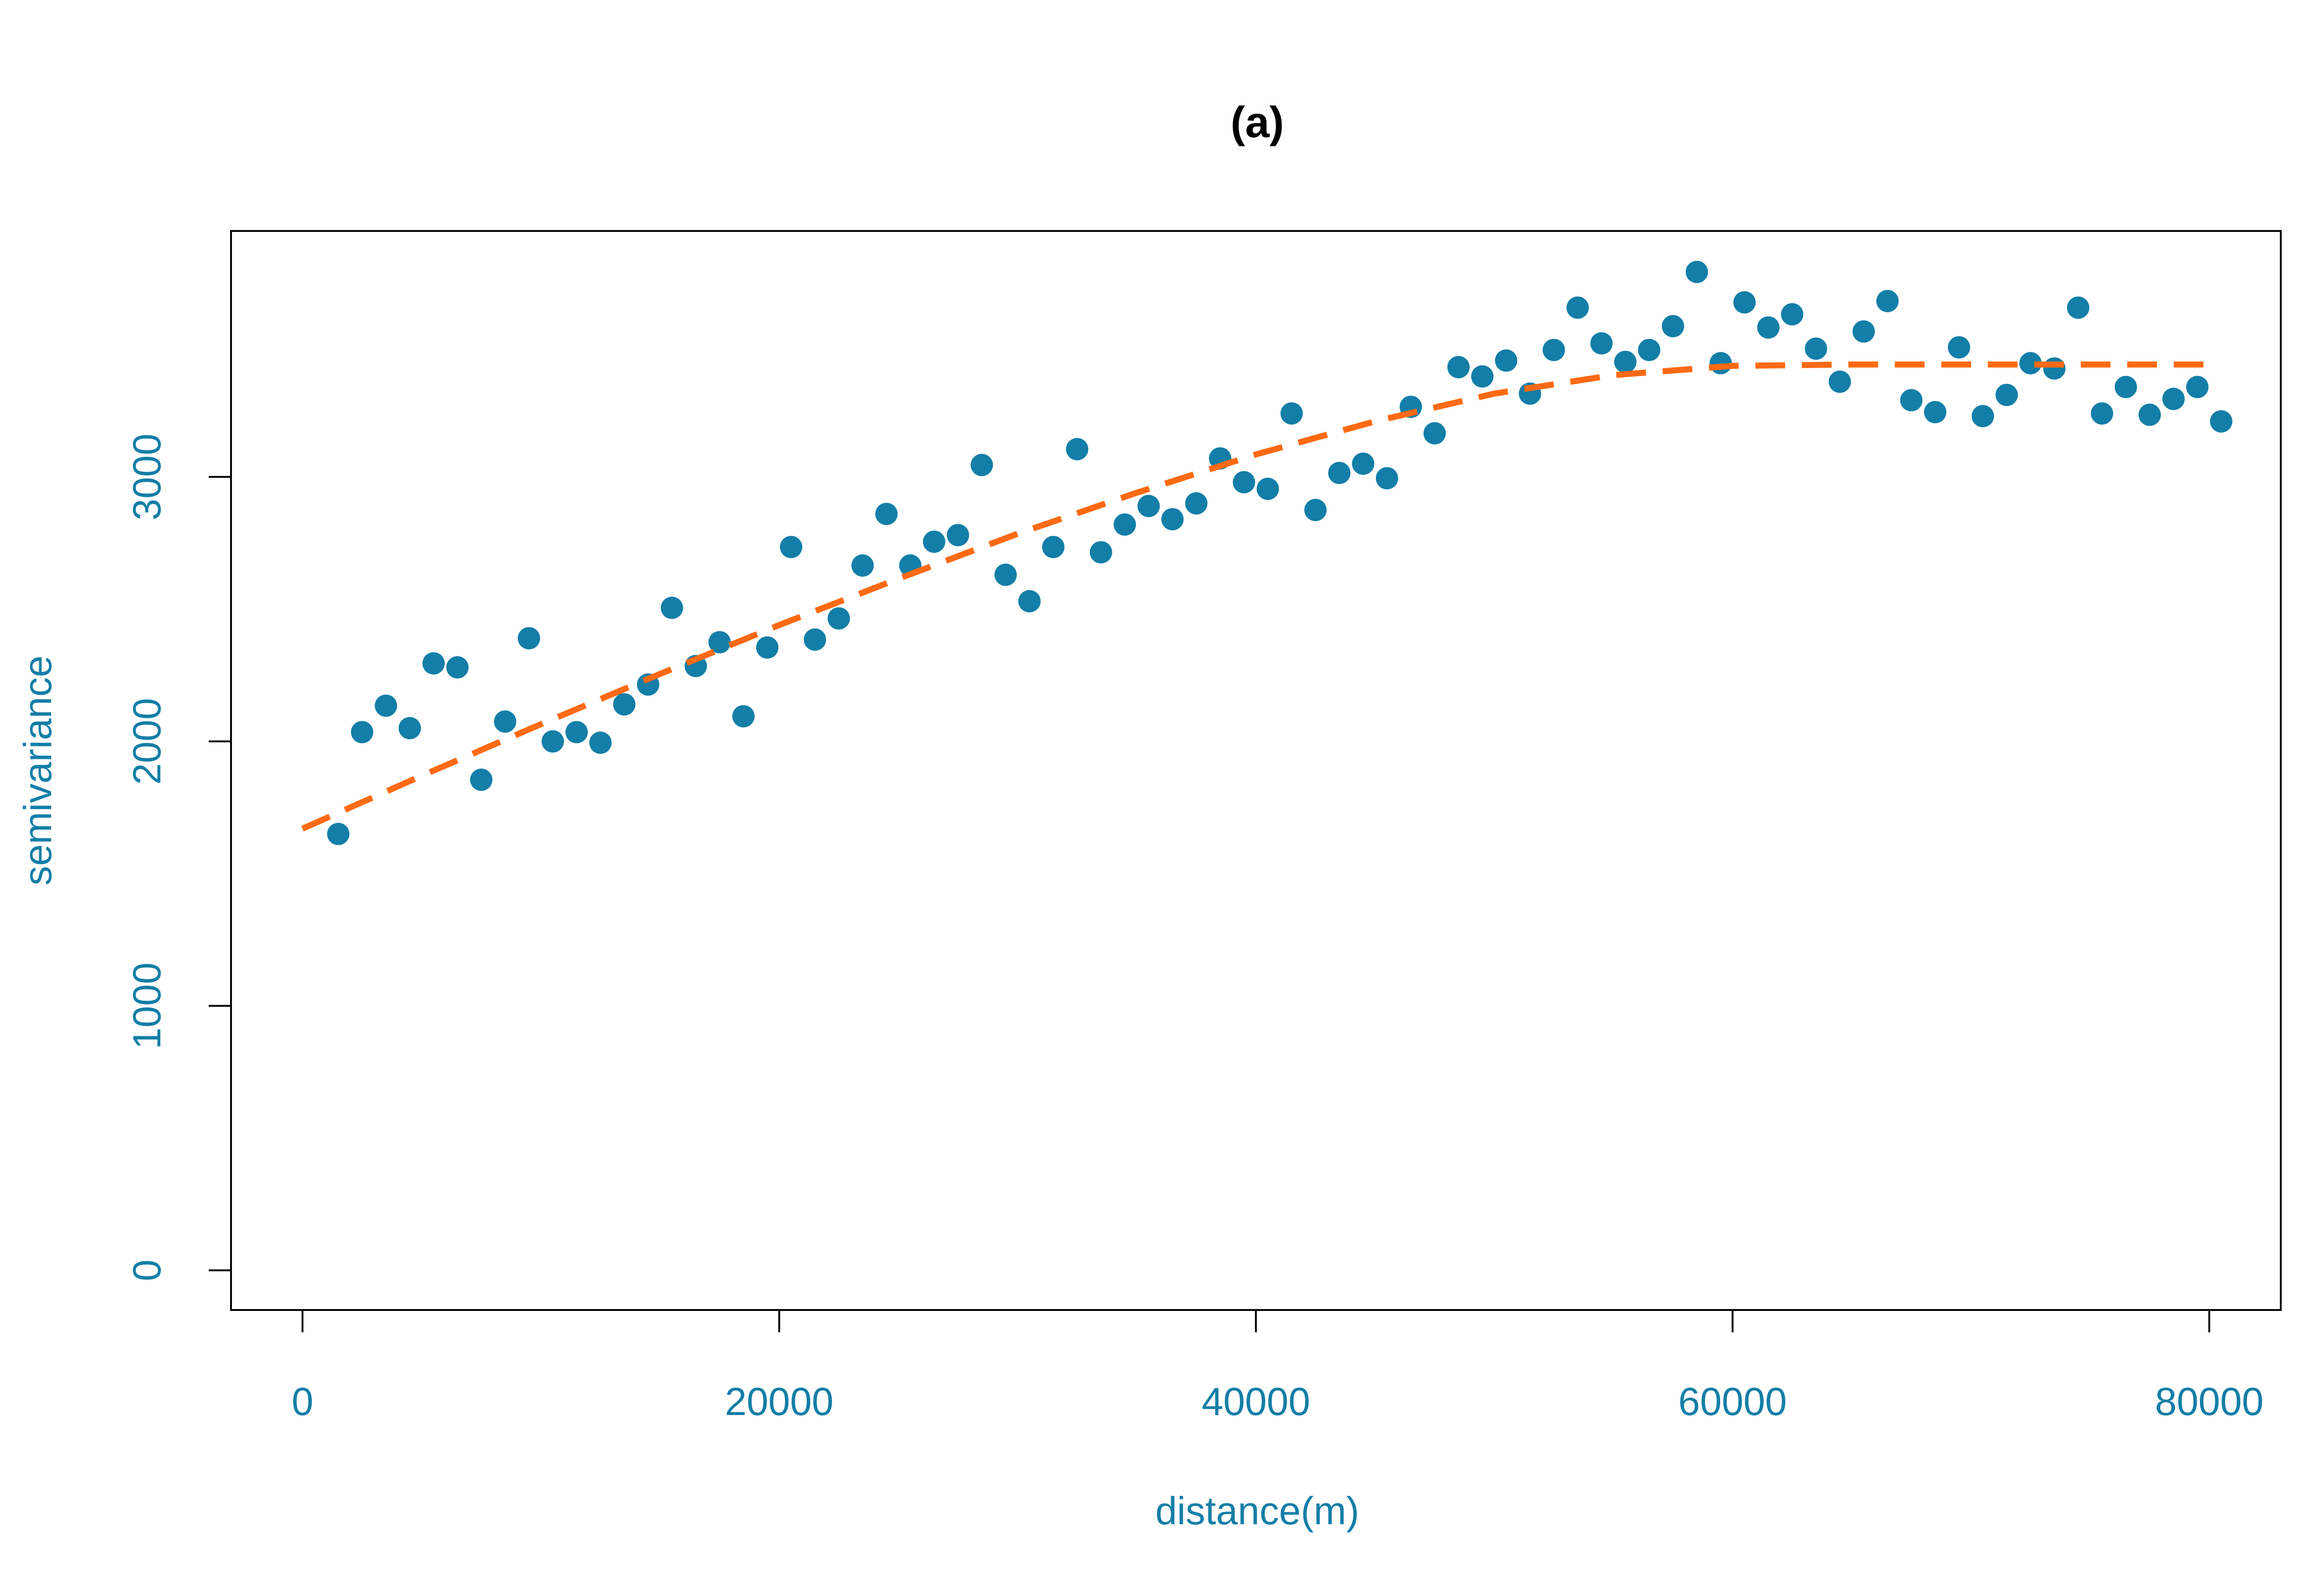  What do you see at coordinates (147, 477) in the screenshot?
I see `y-tick-label: 3000` at bounding box center [147, 477].